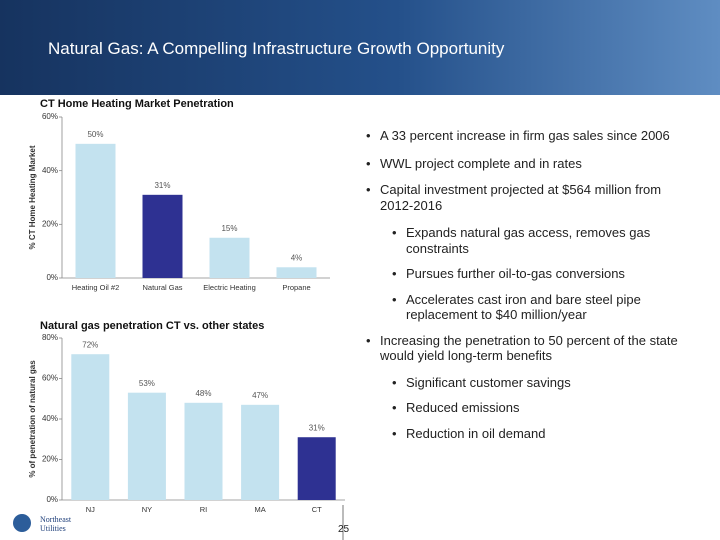  I want to click on x-tick-label: RI, so click(204, 509).